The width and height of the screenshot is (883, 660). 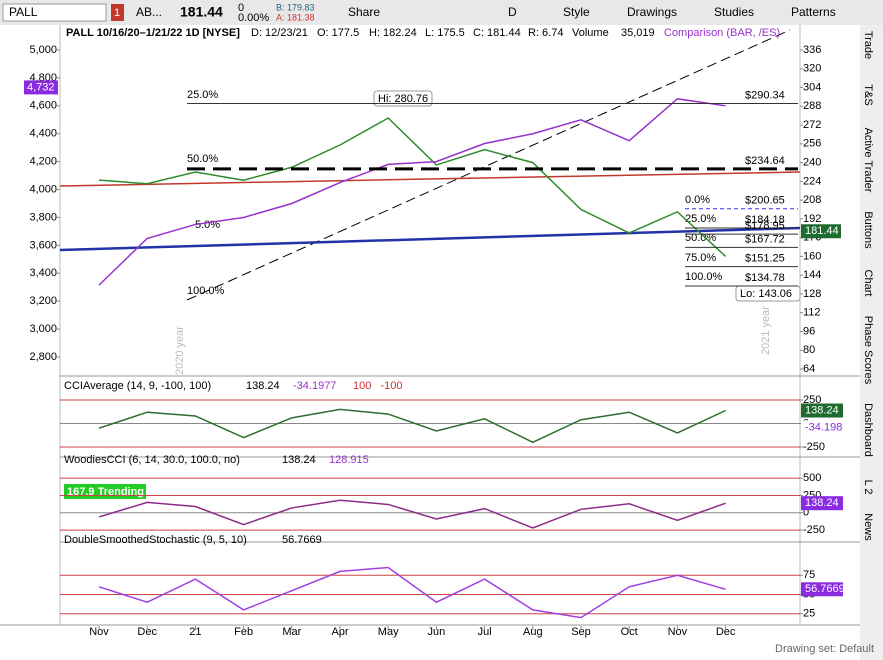 I want to click on header-title: PALL 10/16/20–1/21/22 1D [NYSE], so click(x=153, y=33).